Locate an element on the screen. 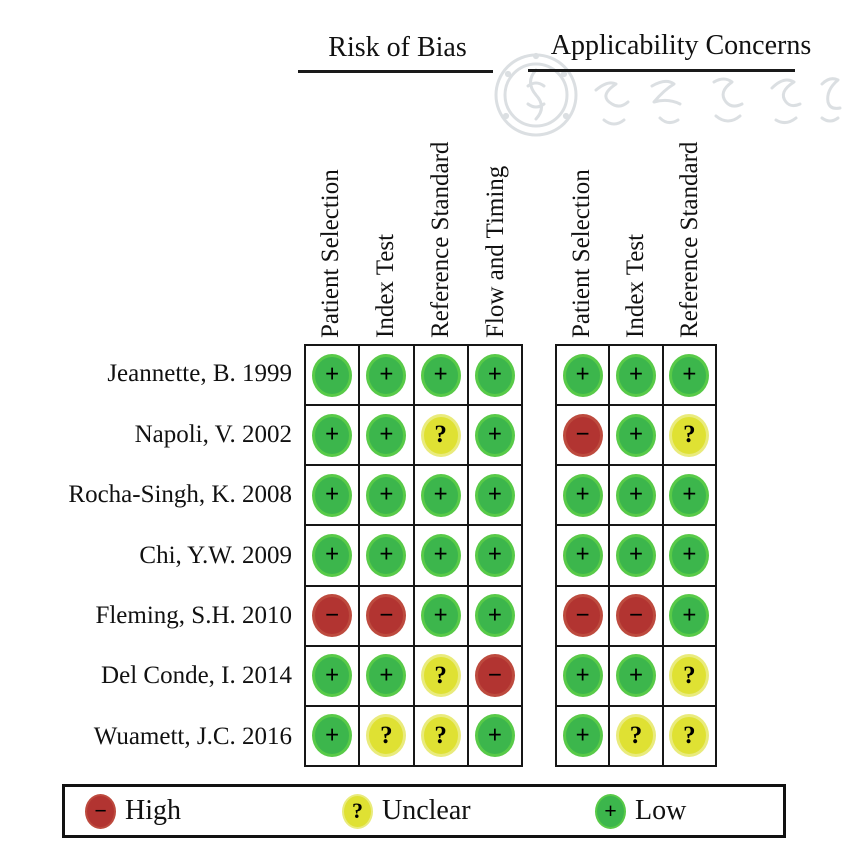 The image size is (848, 856). study-label: Del Conde, I. 2014 is located at coordinates (196, 676).